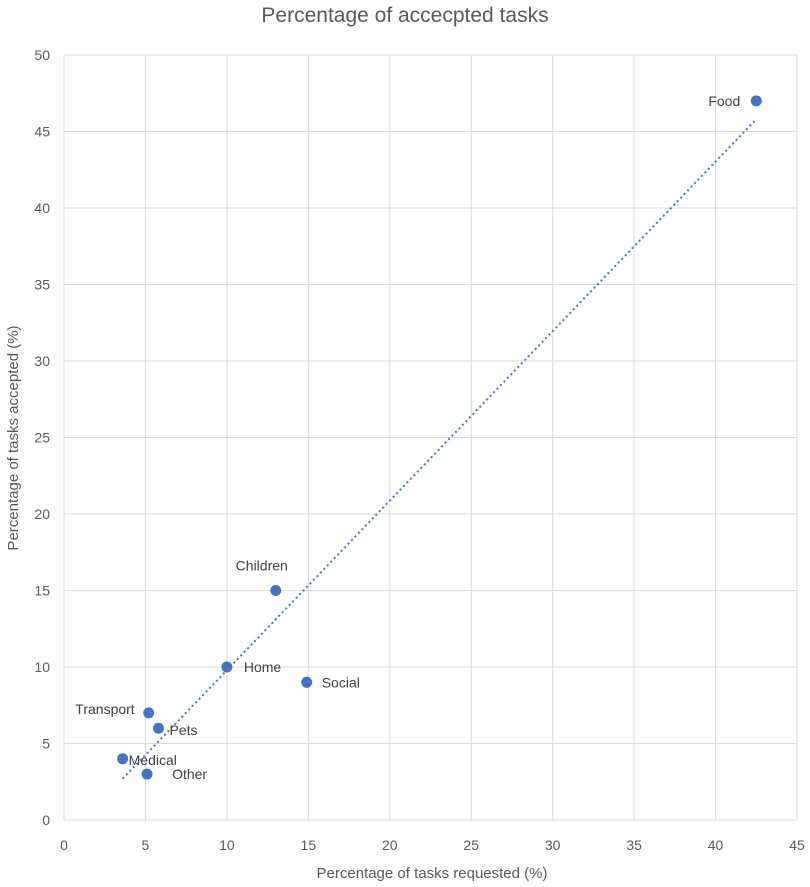 The height and width of the screenshot is (887, 810). Describe the element at coordinates (147, 774) in the screenshot. I see `data-point-other` at that location.